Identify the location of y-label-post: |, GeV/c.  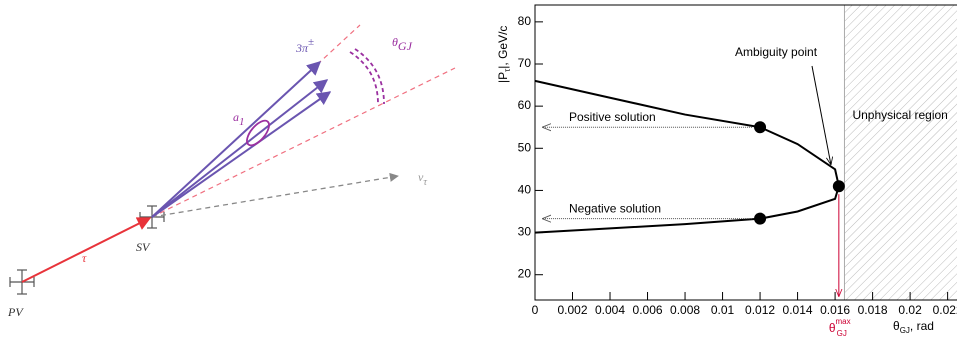
(503, 47).